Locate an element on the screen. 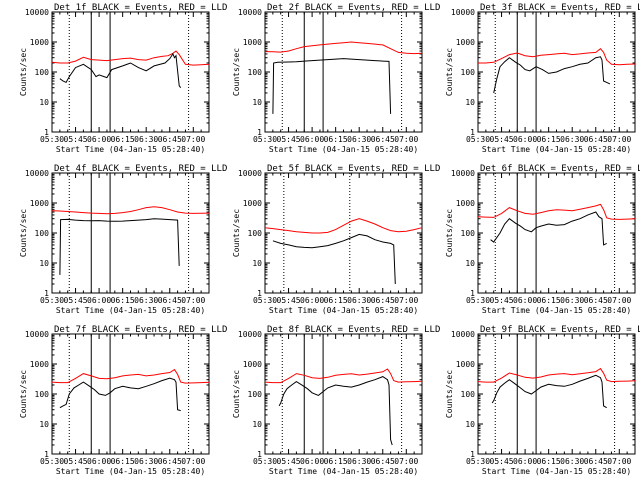  panel-title: Det 5f BLACK = Events, RED = LLD is located at coordinates (353, 169).